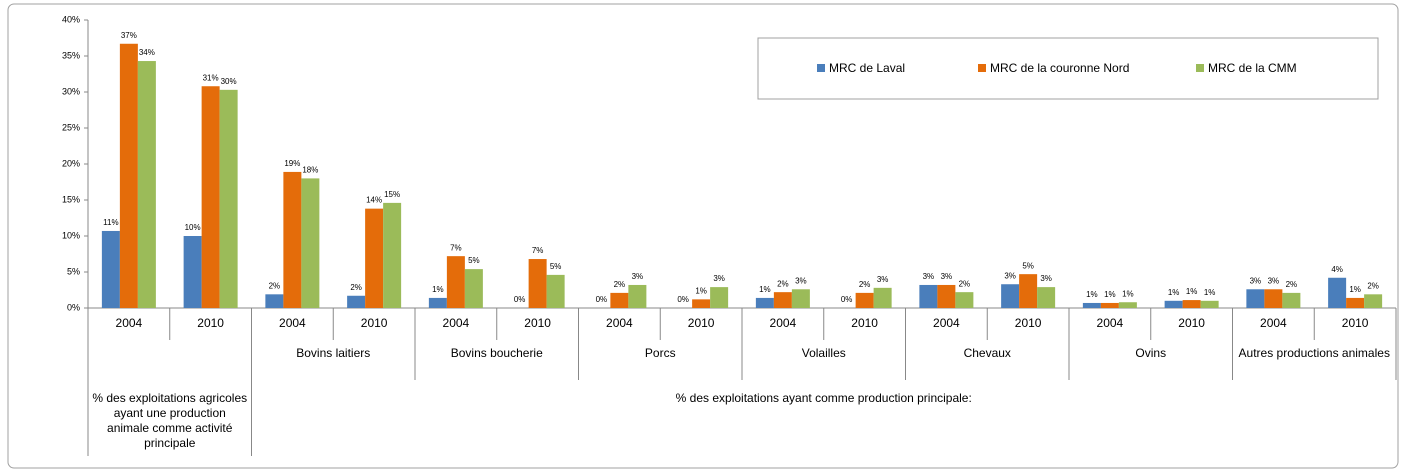 This screenshot has height=474, width=1406. Describe the element at coordinates (211, 77) in the screenshot. I see `value-label: 31%` at that location.